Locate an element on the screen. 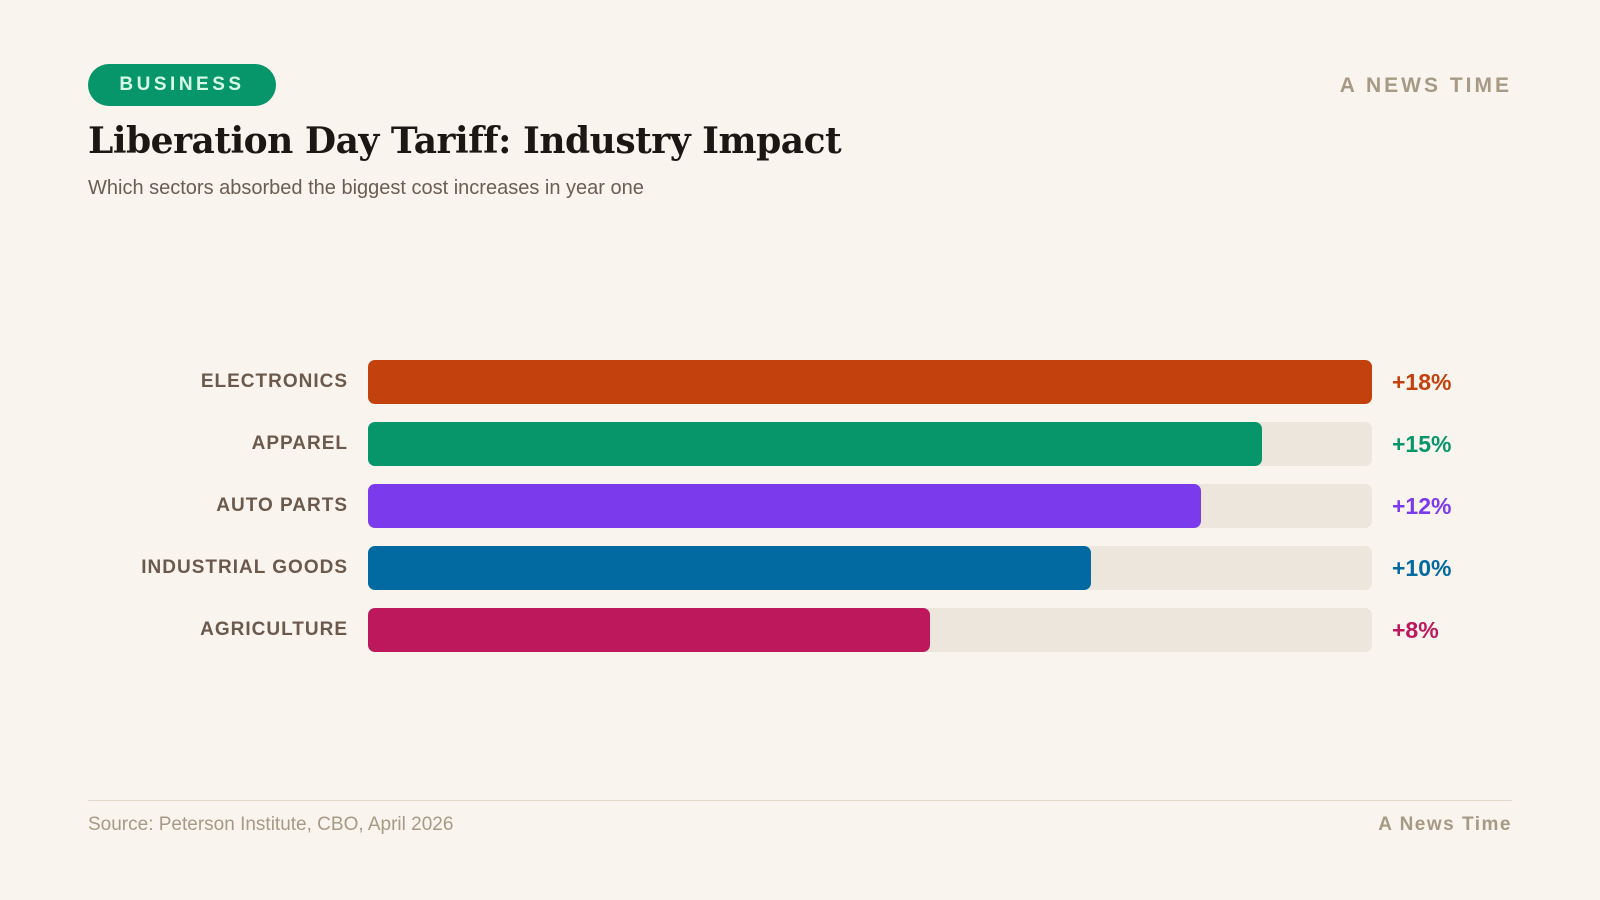 The image size is (1600, 900). chart-title: Liberation Day Tariff: Industry Impact is located at coordinates (465, 141).